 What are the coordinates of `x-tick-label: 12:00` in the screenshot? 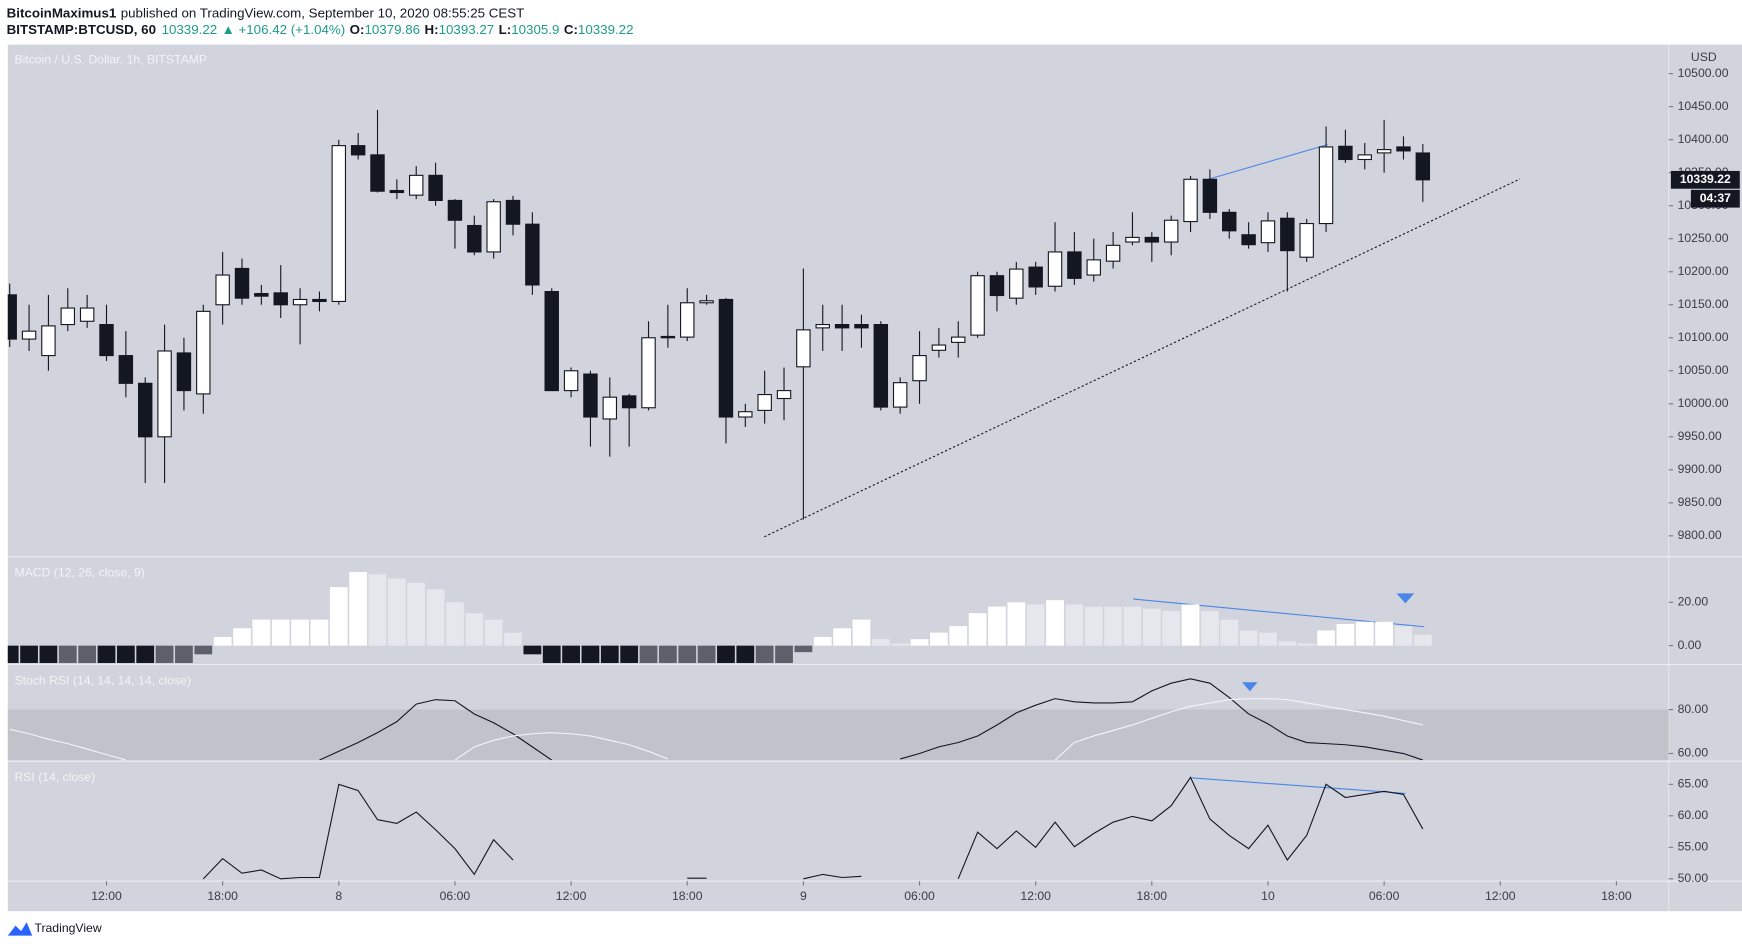 It's located at (1035, 896).